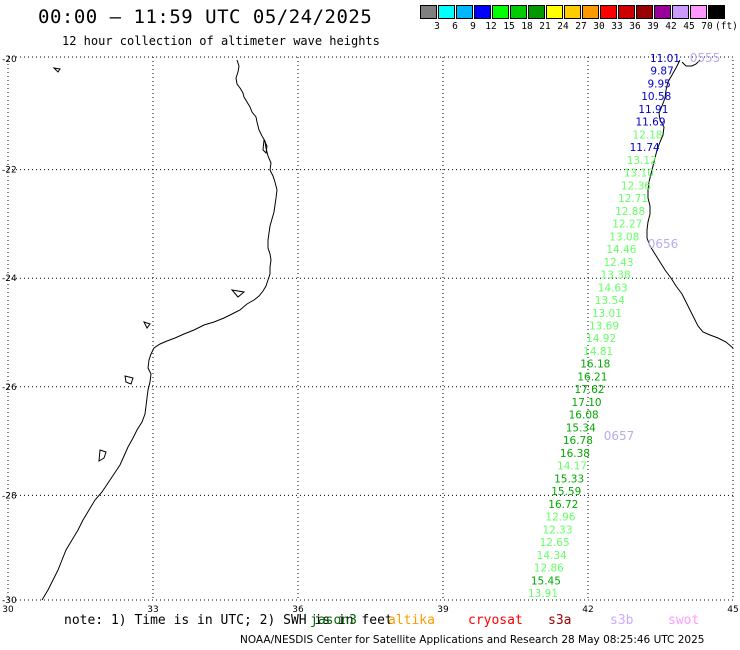 This screenshot has width=740, height=650. What do you see at coordinates (610, 301) in the screenshot?
I see `swh-value: 13.54` at bounding box center [610, 301].